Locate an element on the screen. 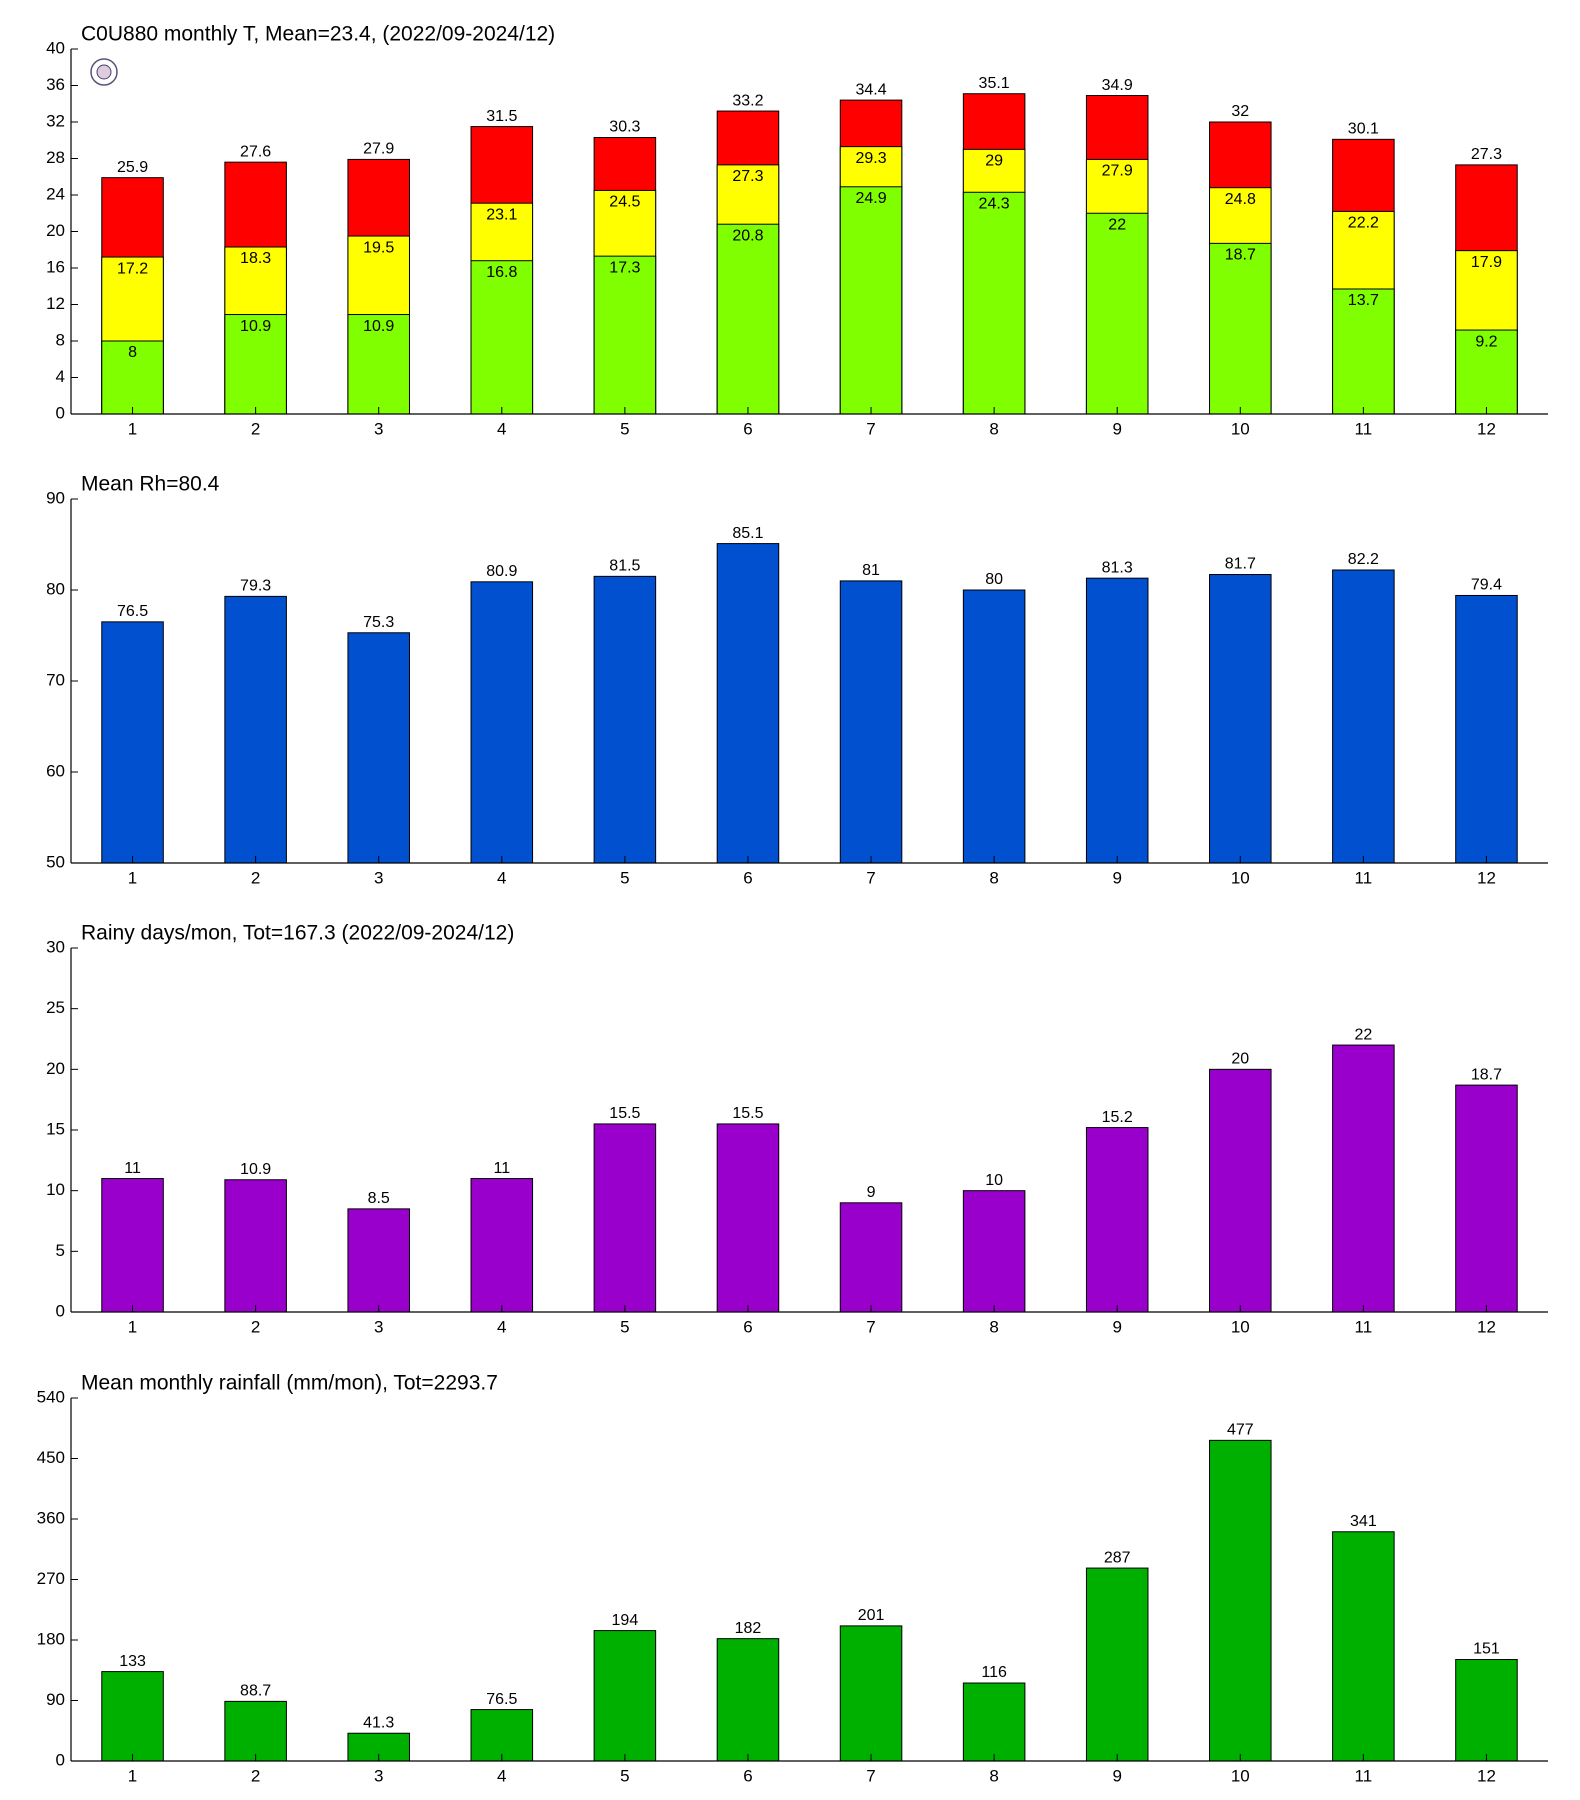 This screenshot has height=1800, width=1580. y-tick-label: 8 is located at coordinates (60, 339).